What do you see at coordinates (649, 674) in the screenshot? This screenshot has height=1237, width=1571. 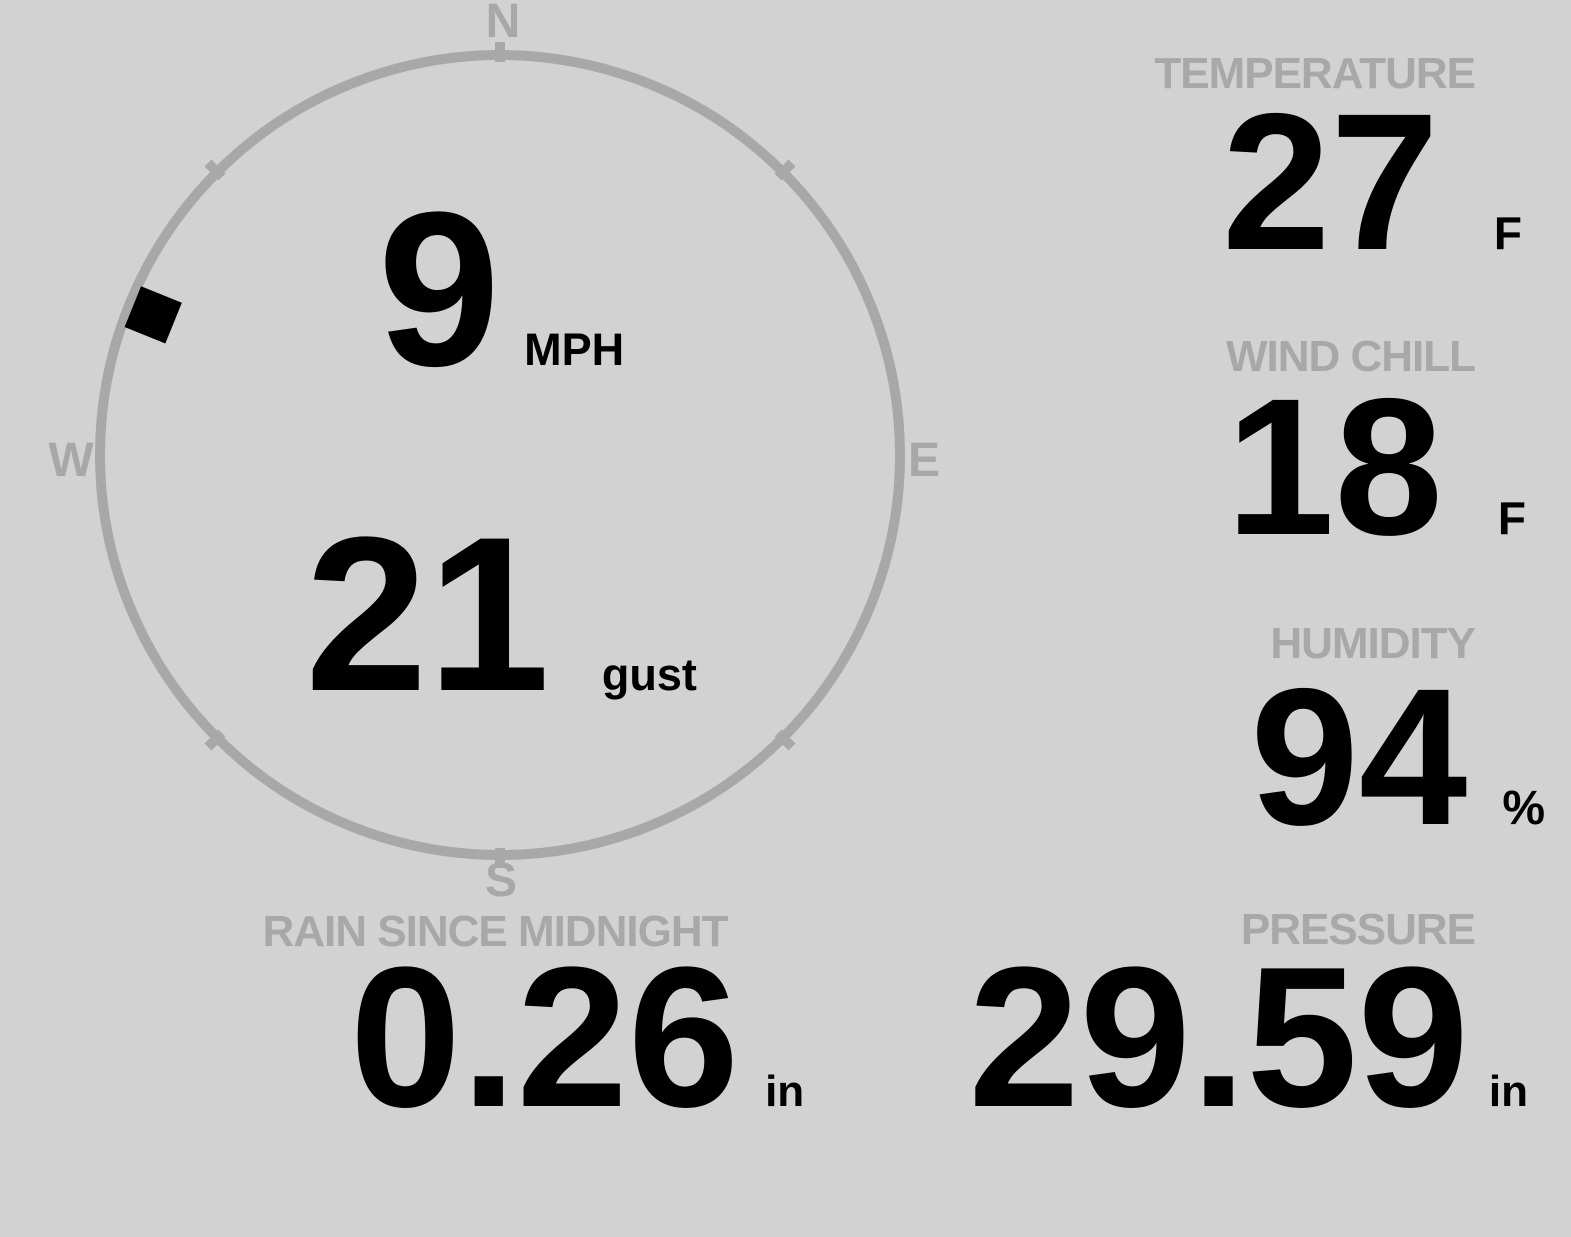 I see `wind-gust-unit: gust` at bounding box center [649, 674].